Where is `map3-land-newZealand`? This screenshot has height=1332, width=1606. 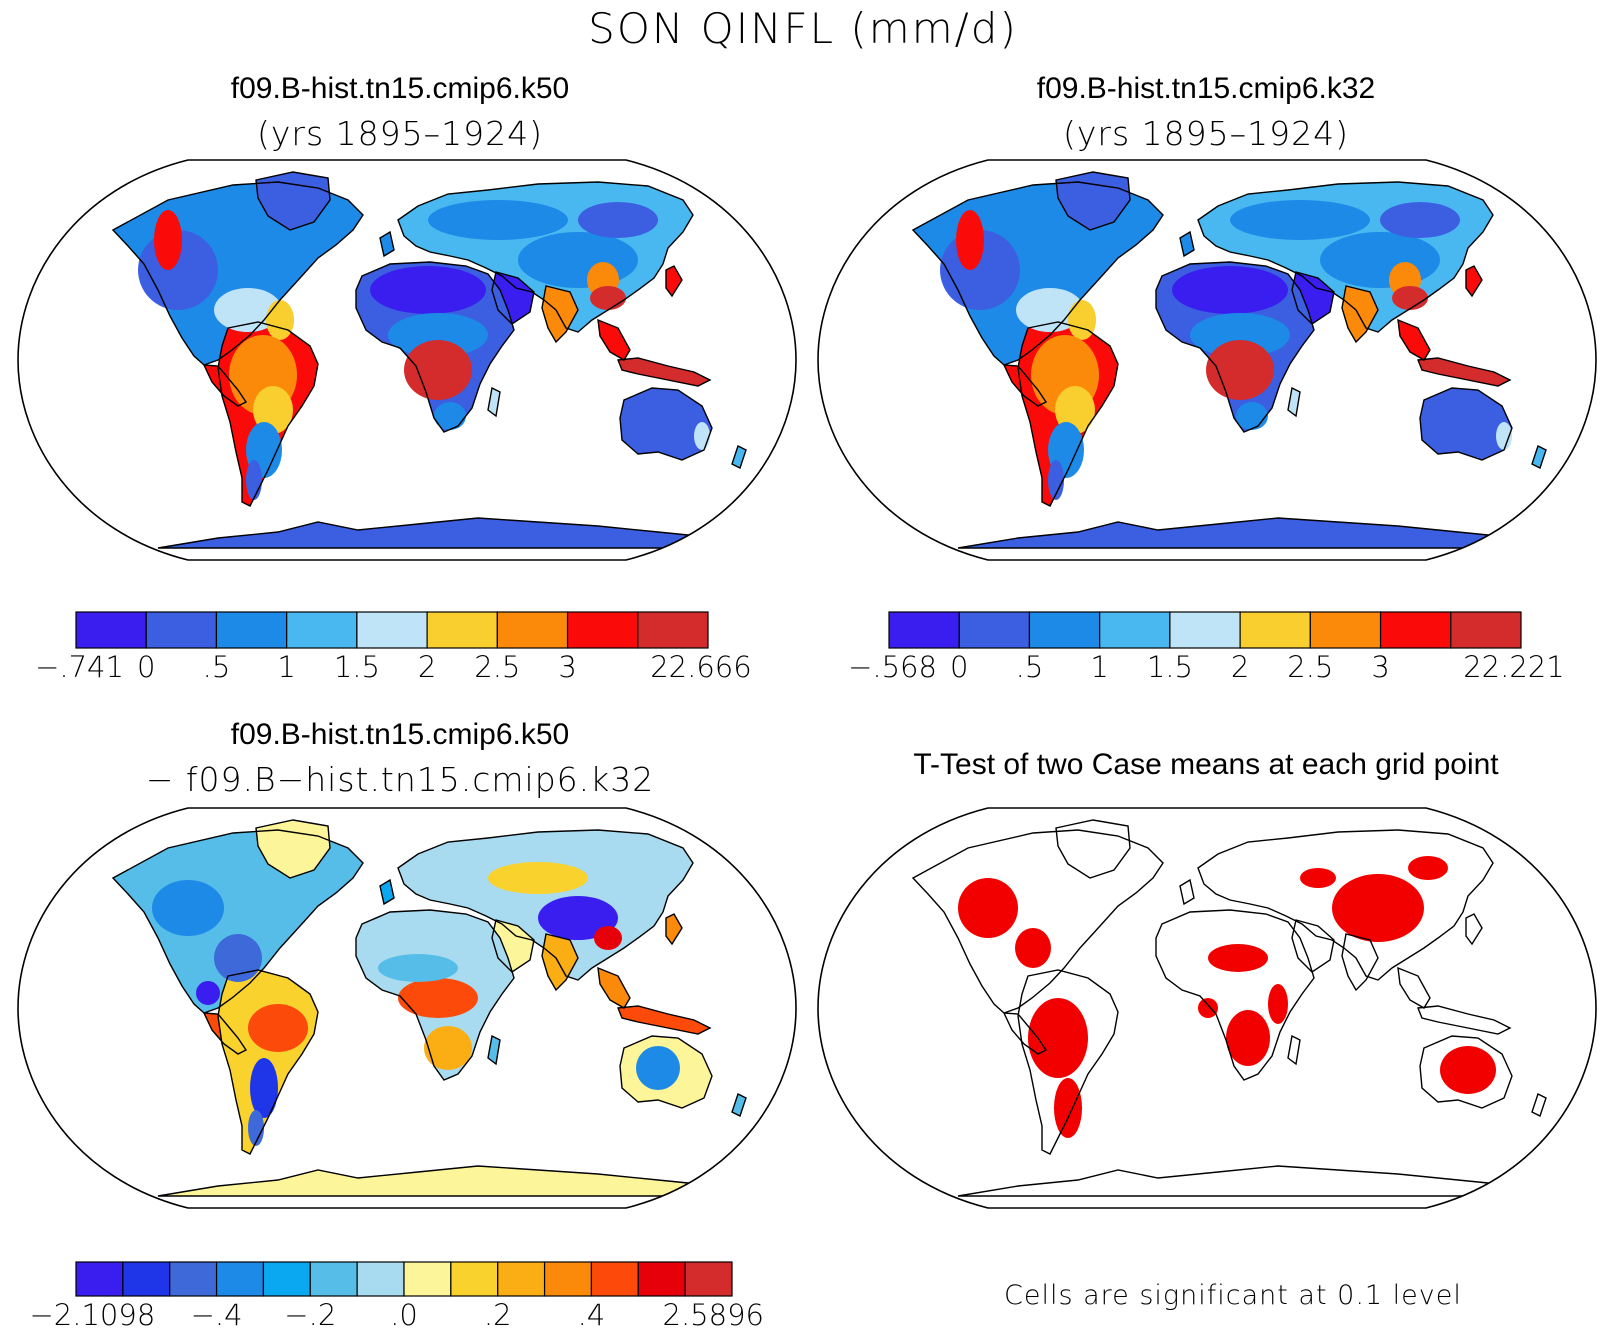 map3-land-newZealand is located at coordinates (739, 1105).